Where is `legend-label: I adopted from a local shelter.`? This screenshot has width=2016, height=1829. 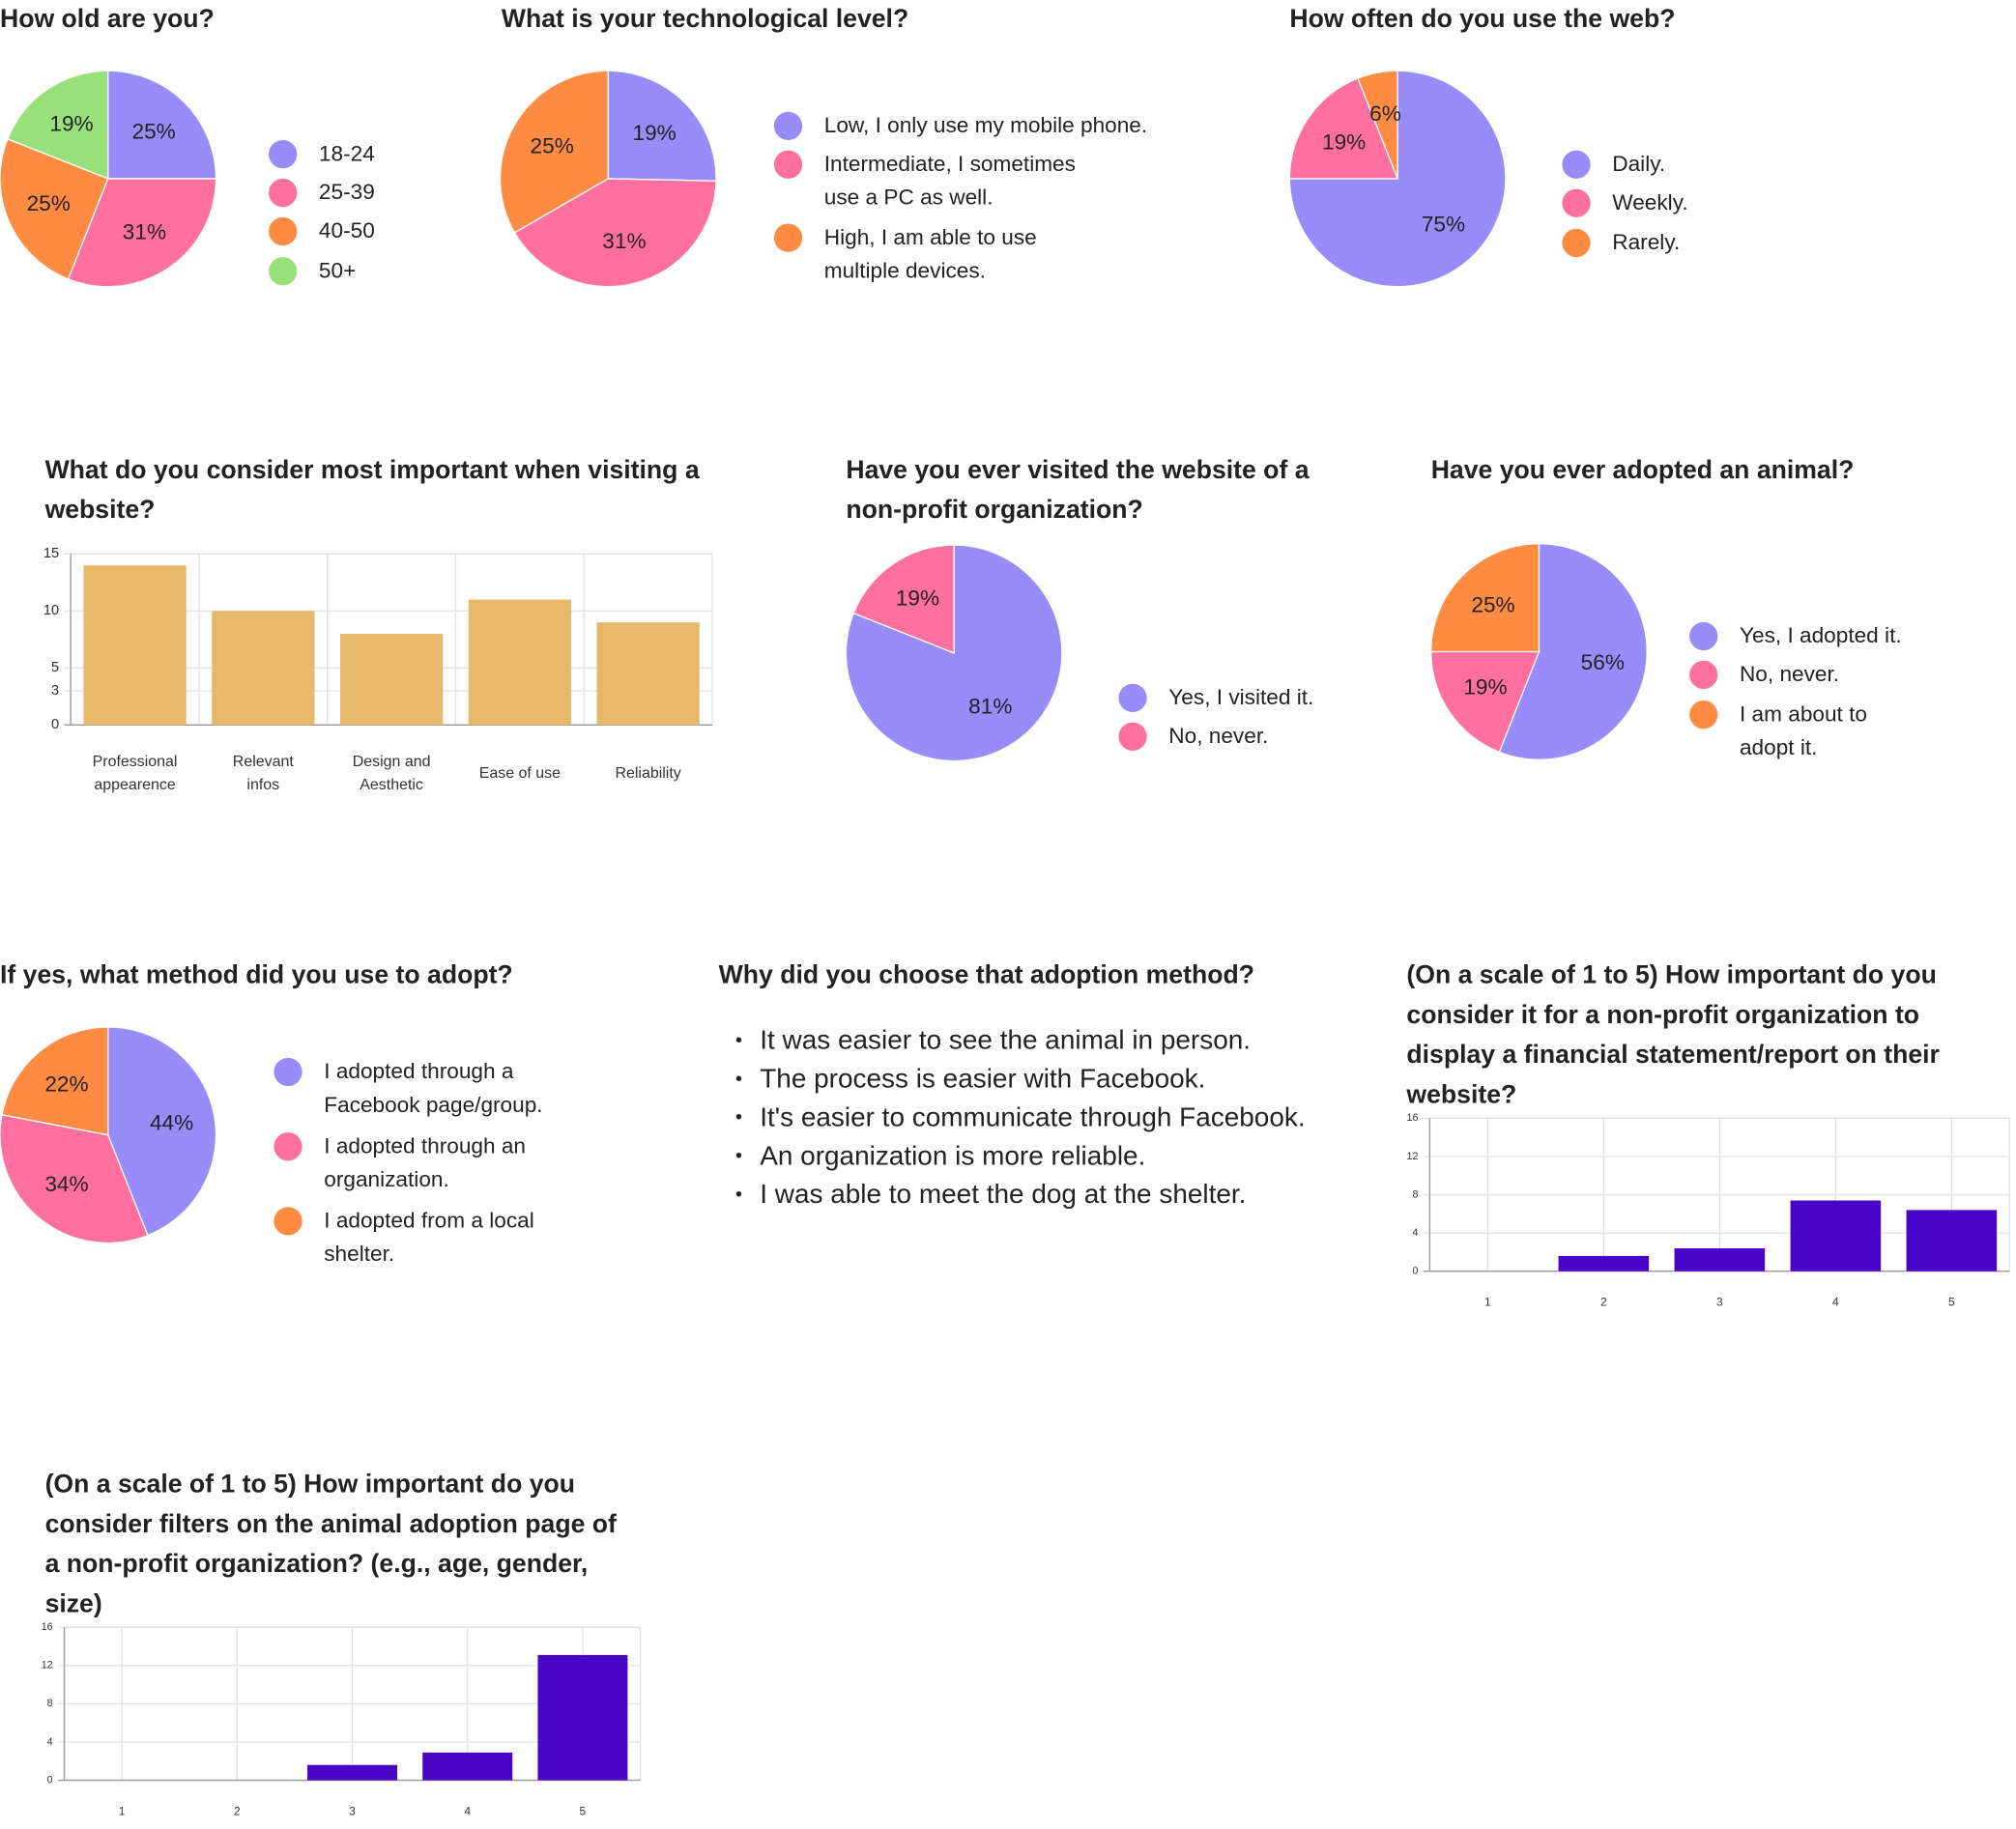
legend-label: I adopted from a local shelter. is located at coordinates (429, 1237).